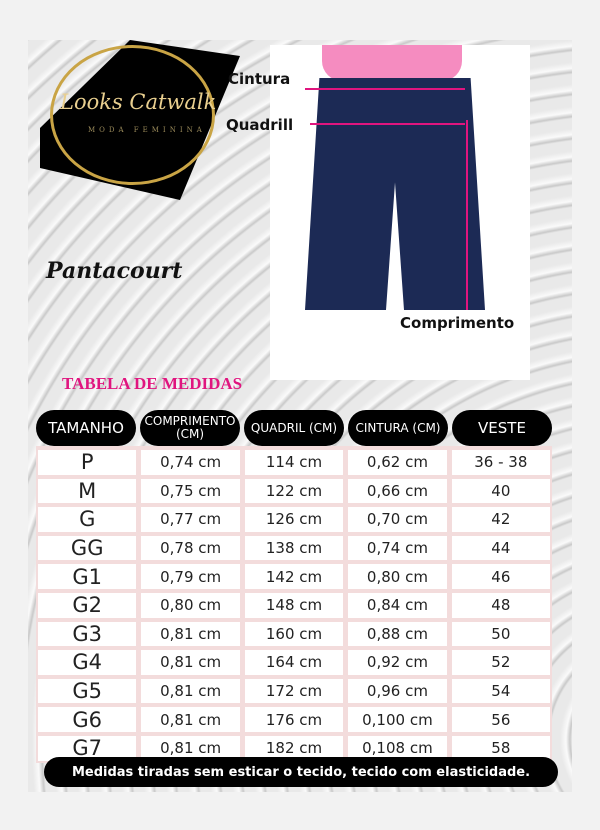 The height and width of the screenshot is (830, 600). What do you see at coordinates (152, 383) in the screenshot?
I see `table-title: TABELA DE MEDIDAS` at bounding box center [152, 383].